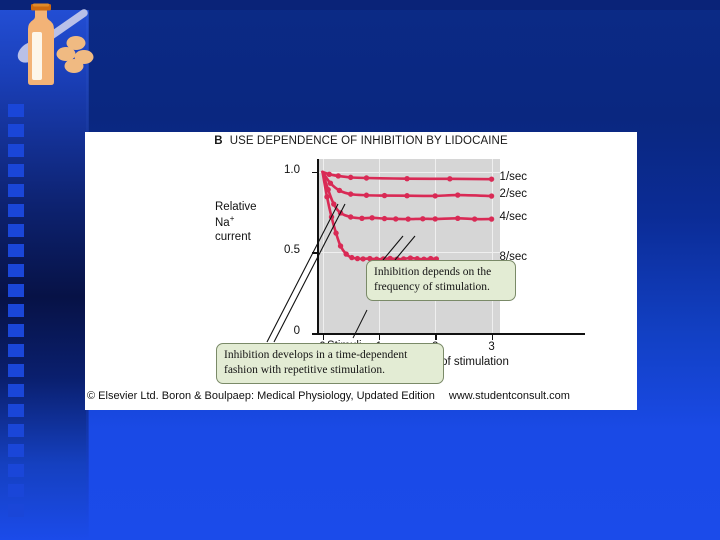 This screenshot has height=540, width=720. I want to click on slide-top-band, so click(360, 5).